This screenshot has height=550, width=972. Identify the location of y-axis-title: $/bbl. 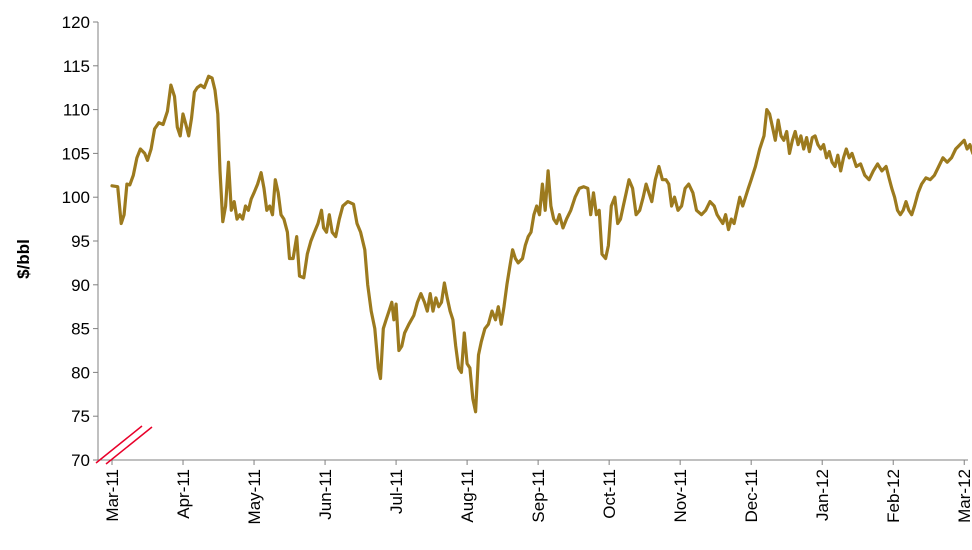
(23, 259).